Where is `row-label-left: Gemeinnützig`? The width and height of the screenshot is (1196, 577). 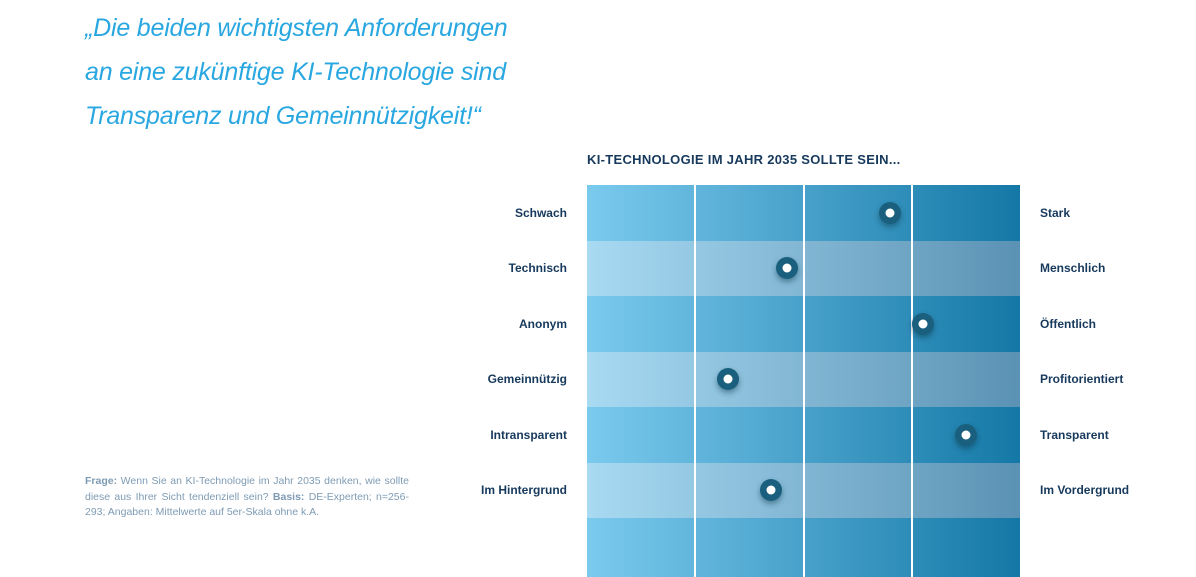
row-label-left: Gemeinnützig is located at coordinates (527, 379).